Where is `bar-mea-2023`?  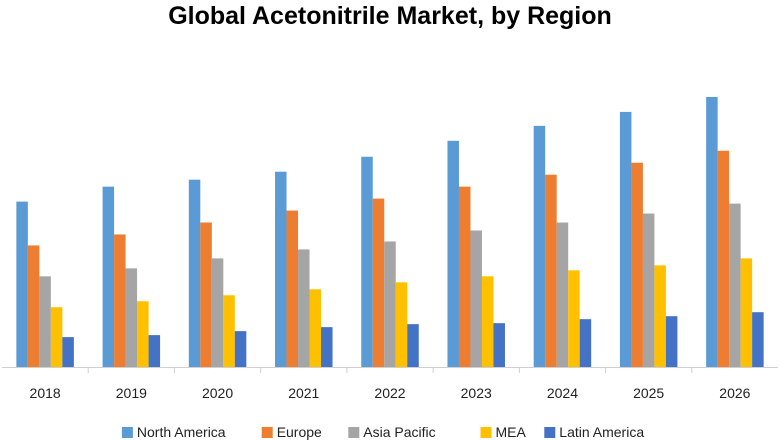 bar-mea-2023 is located at coordinates (487, 321).